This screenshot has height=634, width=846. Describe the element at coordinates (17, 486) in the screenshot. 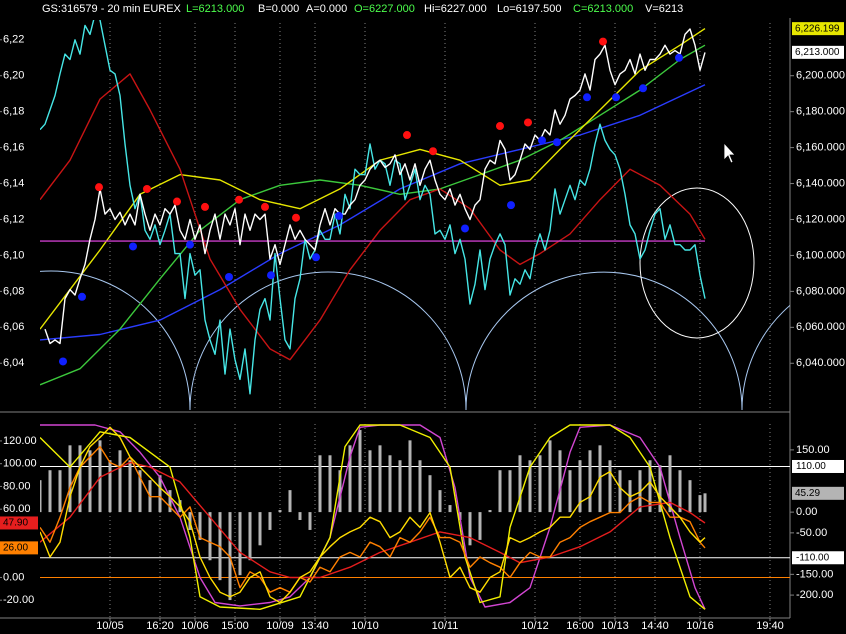

I see `y-tick-label: 80.00` at that location.